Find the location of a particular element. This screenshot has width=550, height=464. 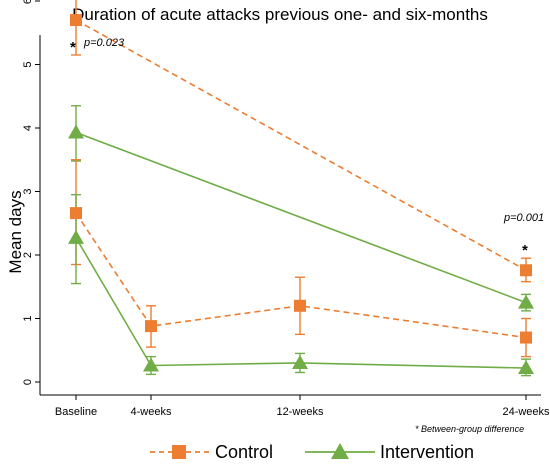

p-value-right: p=0.001 is located at coordinates (523, 218).